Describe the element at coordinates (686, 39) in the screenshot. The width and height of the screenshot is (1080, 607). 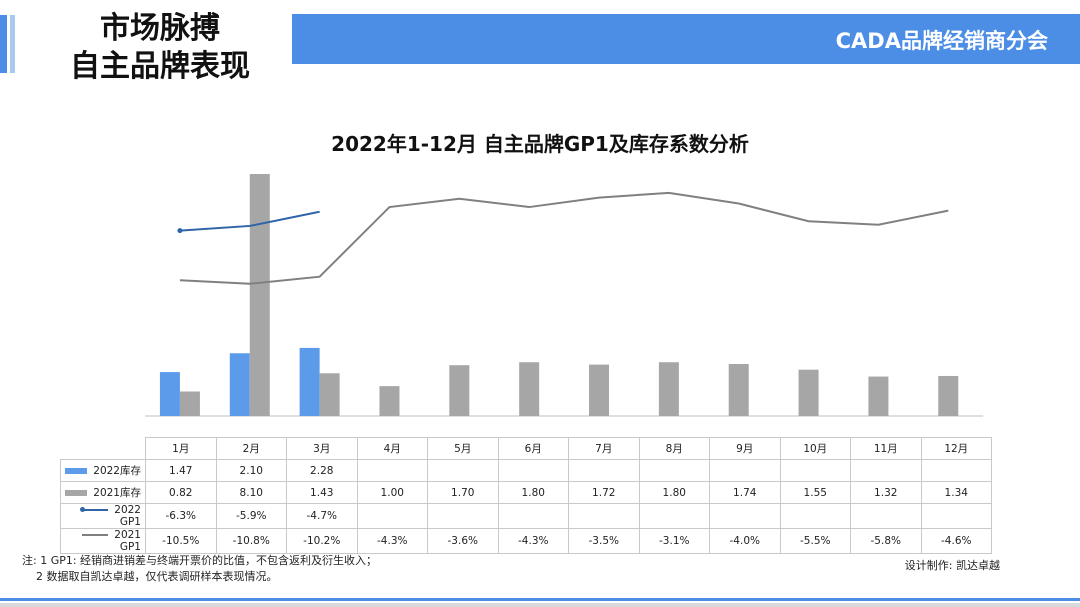
I see `header-band: CADA品牌经销商分会` at that location.